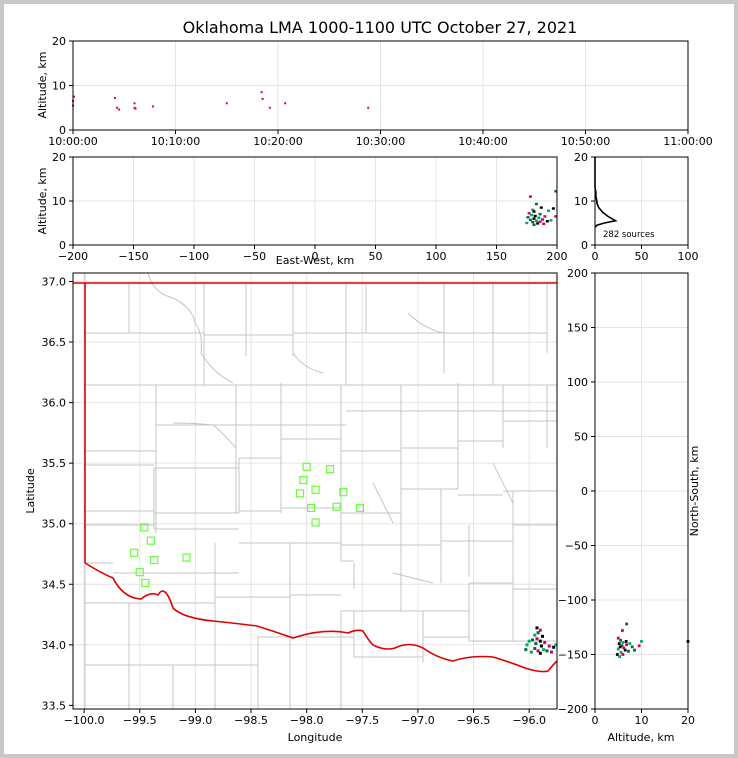 This screenshot has width=738, height=758. I want to click on time-height-x-tick-label: 10:10:00, so click(175, 141).